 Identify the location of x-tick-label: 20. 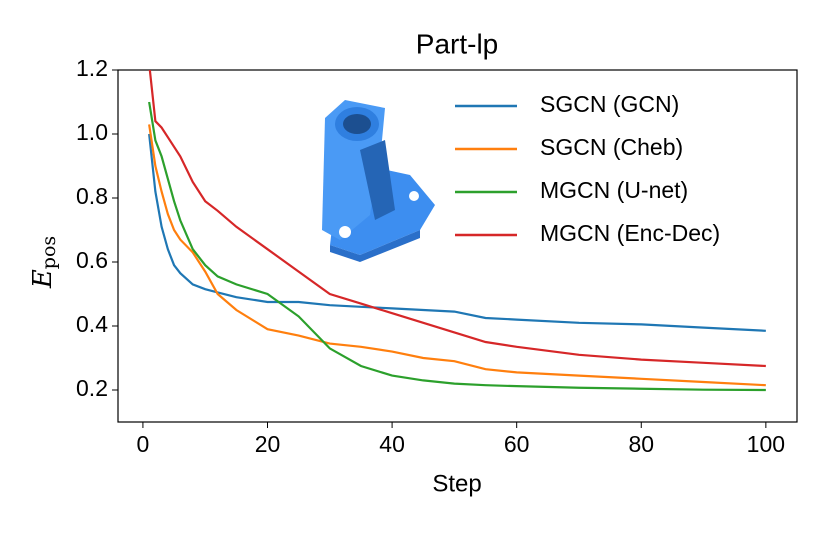
(268, 444).